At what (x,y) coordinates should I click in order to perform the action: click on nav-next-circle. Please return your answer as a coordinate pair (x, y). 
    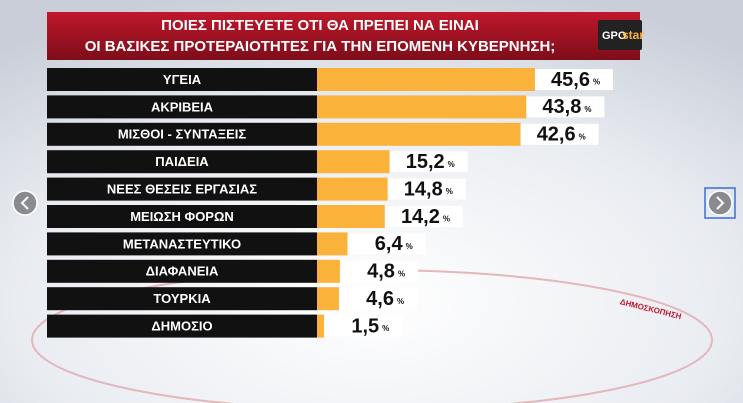
    Looking at the image, I should click on (720, 203).